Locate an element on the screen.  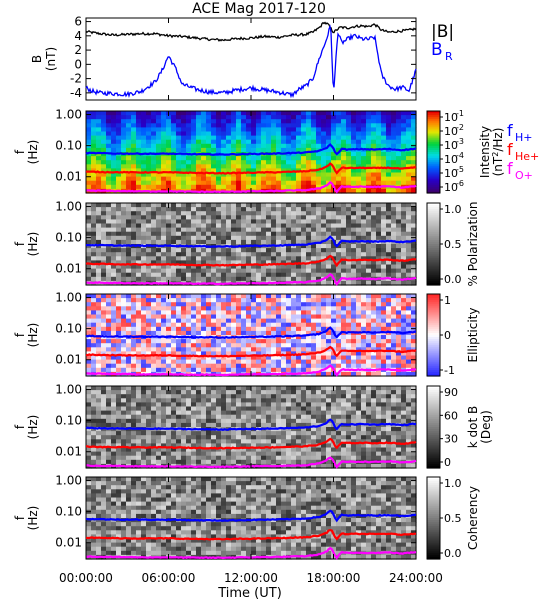
coherency-y-tick-label: 0.01 is located at coordinates (68, 543).